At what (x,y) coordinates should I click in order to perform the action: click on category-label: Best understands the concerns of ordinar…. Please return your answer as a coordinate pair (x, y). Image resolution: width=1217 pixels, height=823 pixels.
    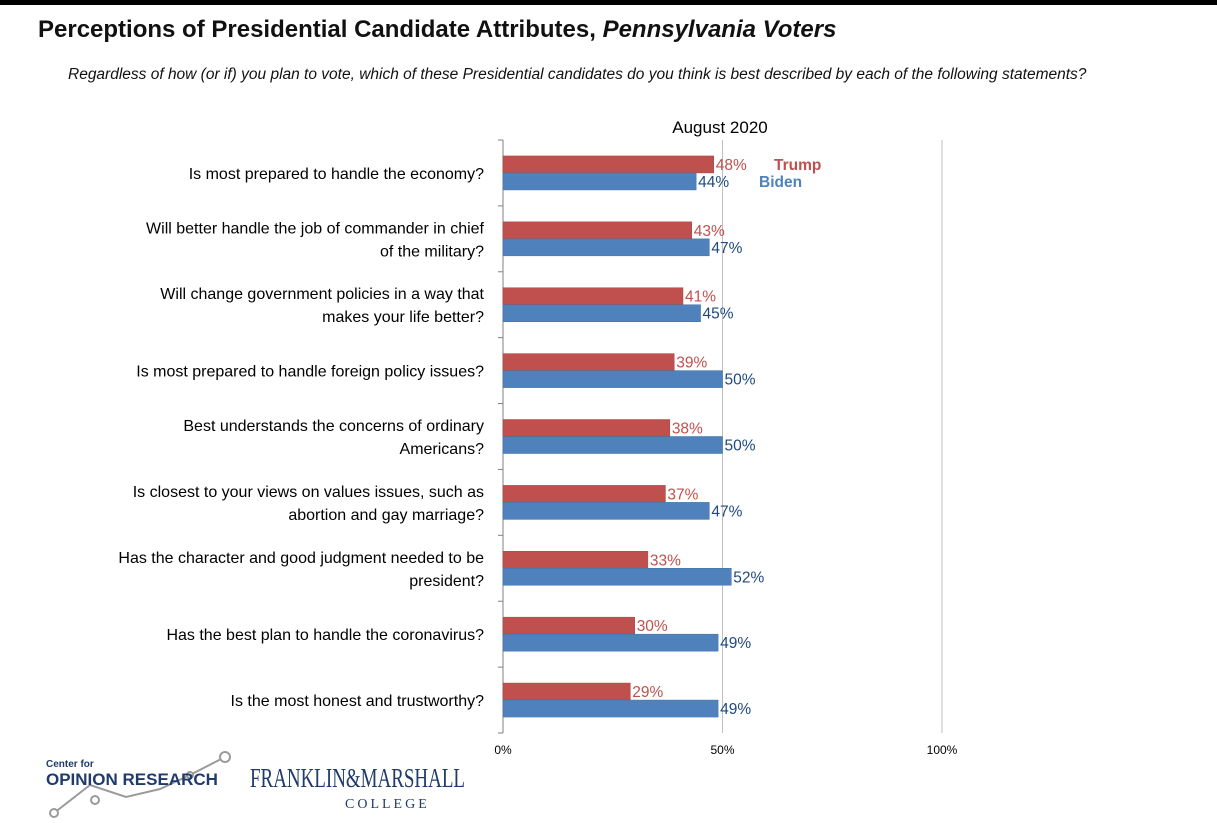
    Looking at the image, I should click on (333, 426).